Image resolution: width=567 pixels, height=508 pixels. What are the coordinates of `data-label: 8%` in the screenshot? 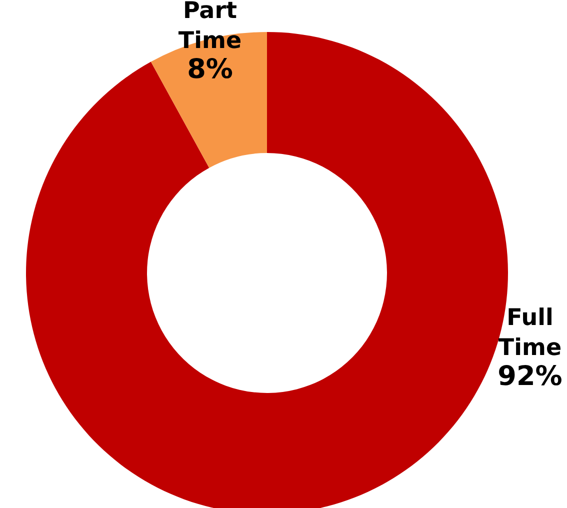 It's located at (210, 69).